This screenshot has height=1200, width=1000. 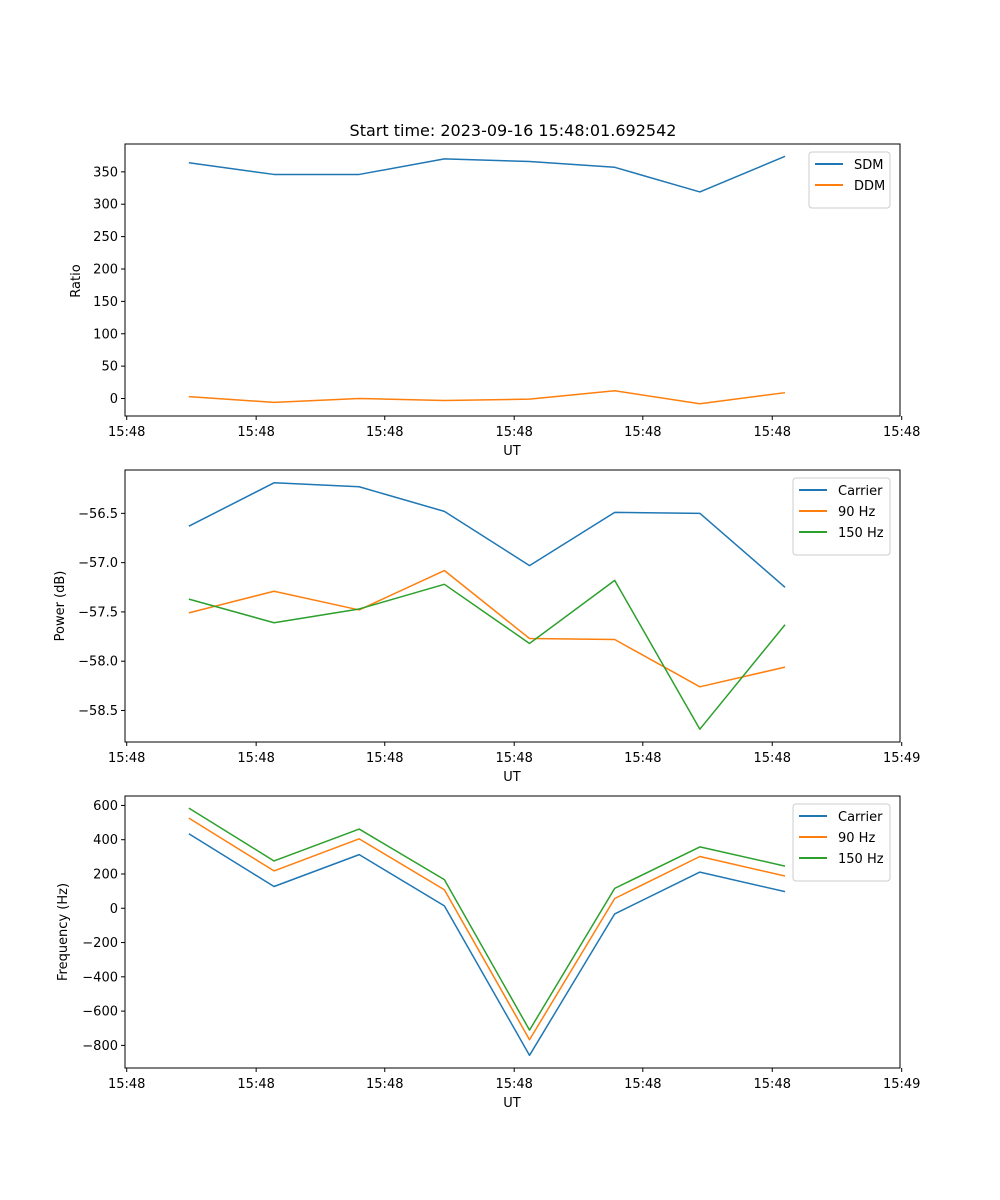 What do you see at coordinates (98, 711) in the screenshot?
I see `y-tick-label: −58.5` at bounding box center [98, 711].